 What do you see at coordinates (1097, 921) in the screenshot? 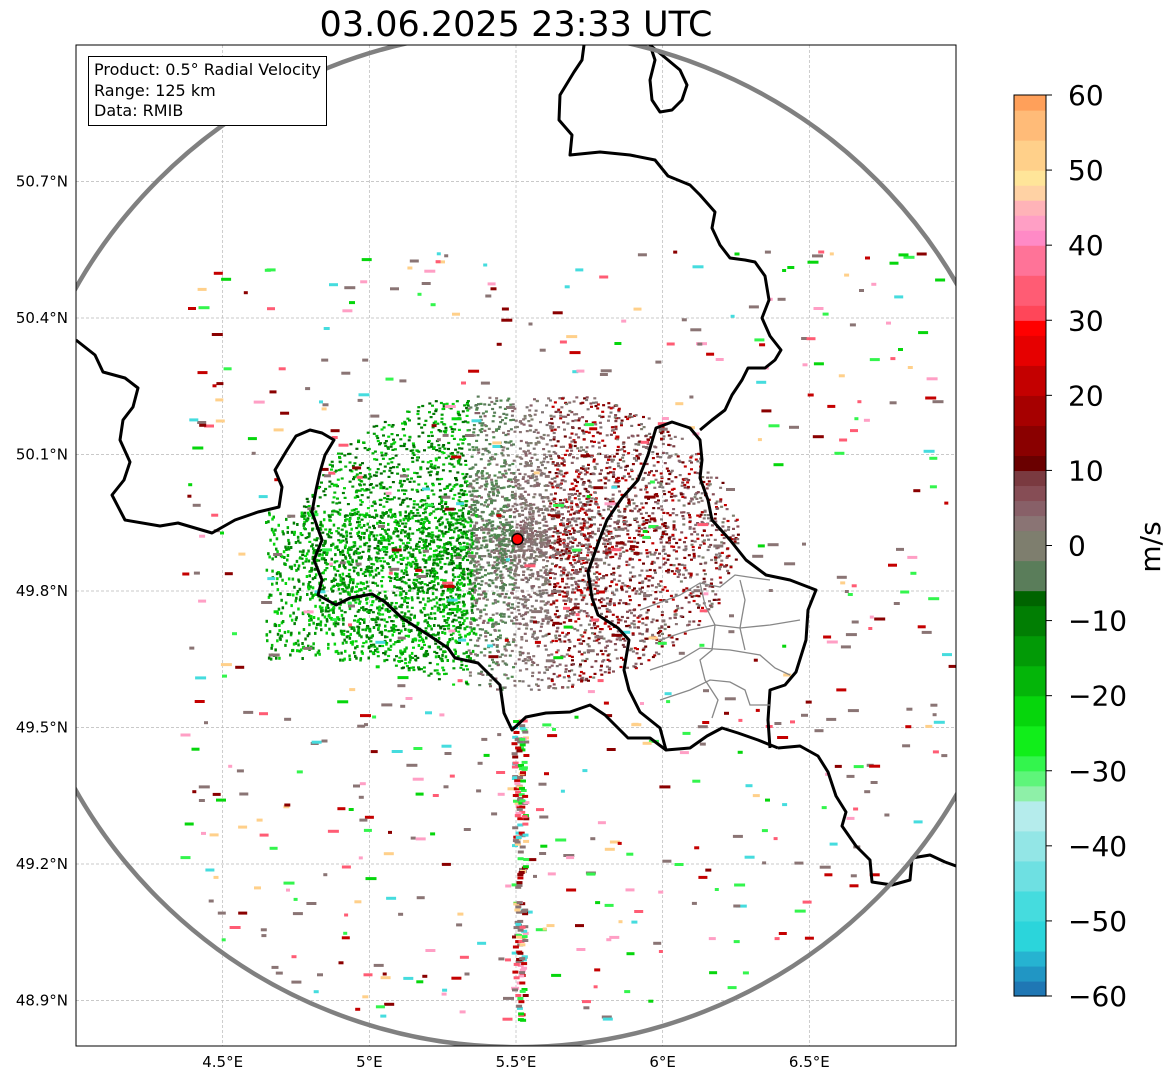
I see `colorbar-tick-label: −50` at bounding box center [1097, 921].